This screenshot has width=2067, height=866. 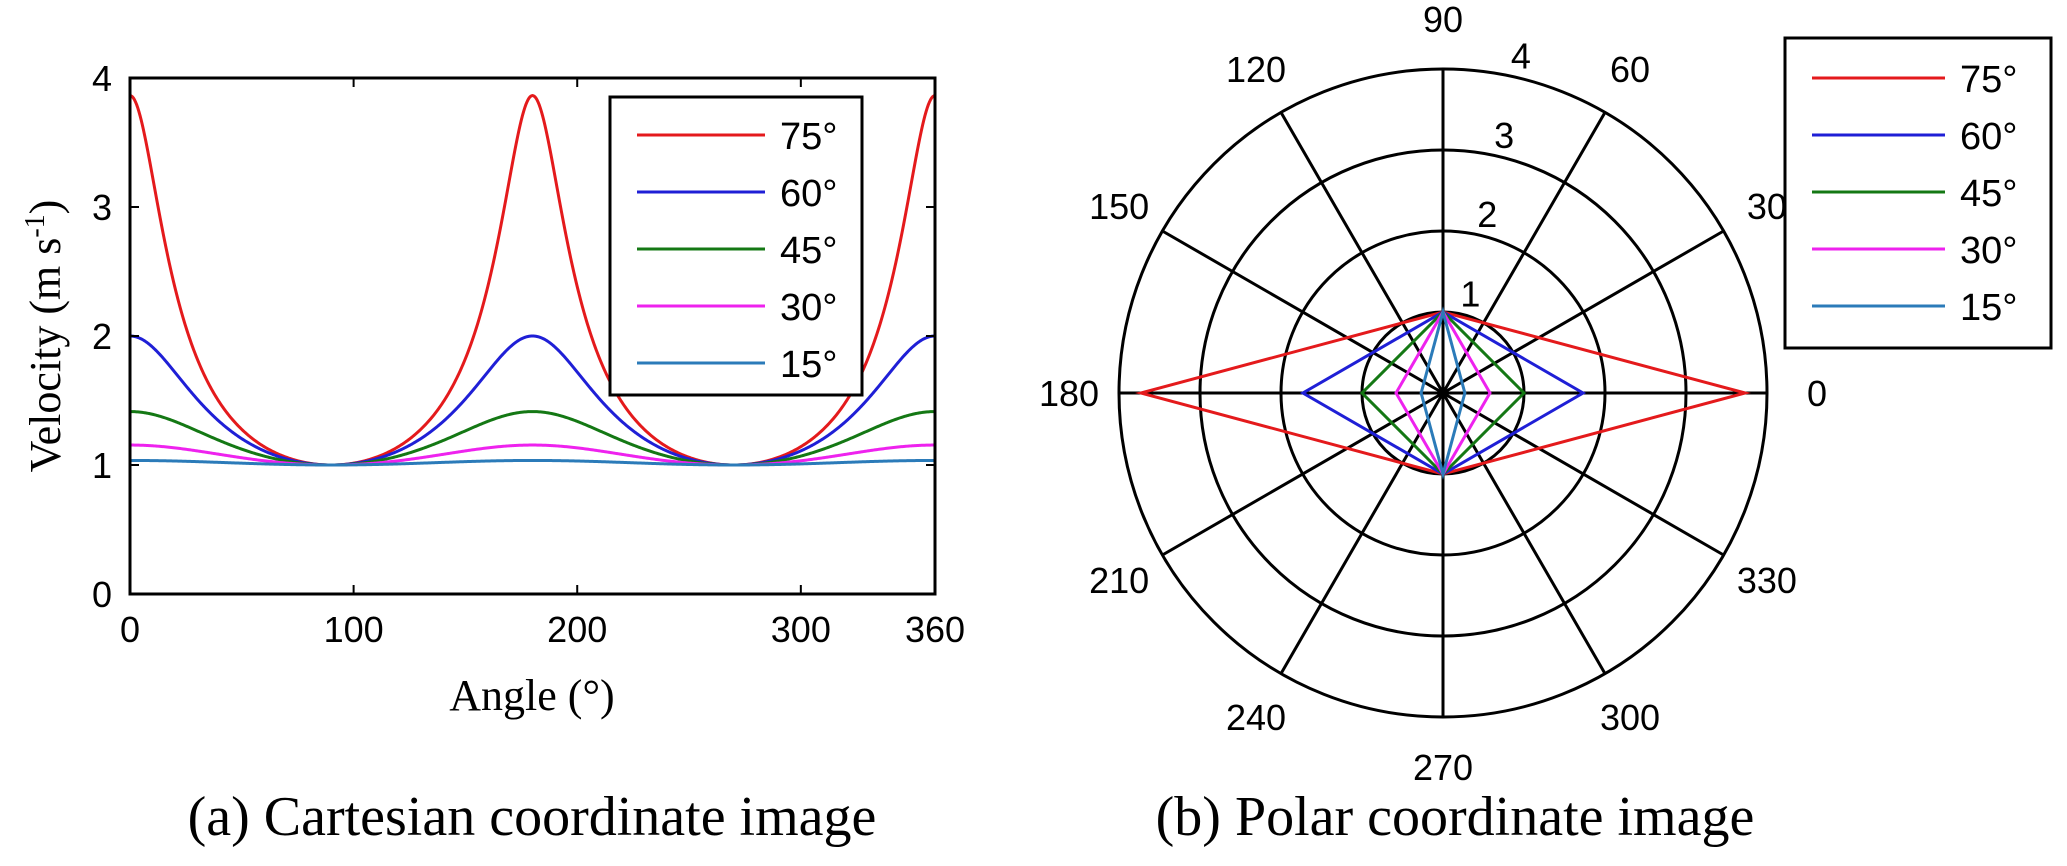 I want to click on y-axis-label-sup: -1, so click(x=35, y=225).